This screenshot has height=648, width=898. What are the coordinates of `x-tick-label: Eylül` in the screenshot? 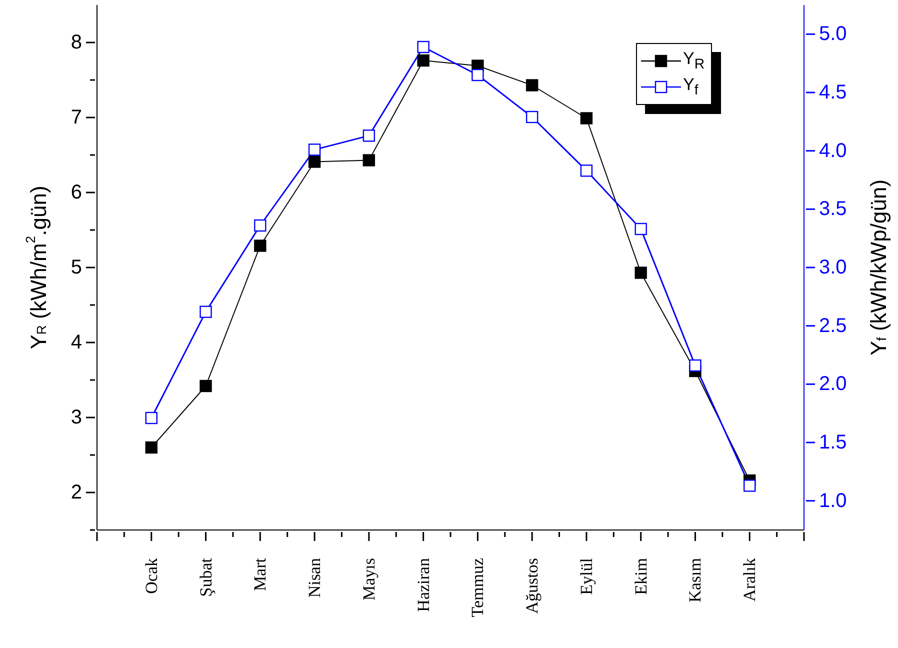 It's located at (586, 576).